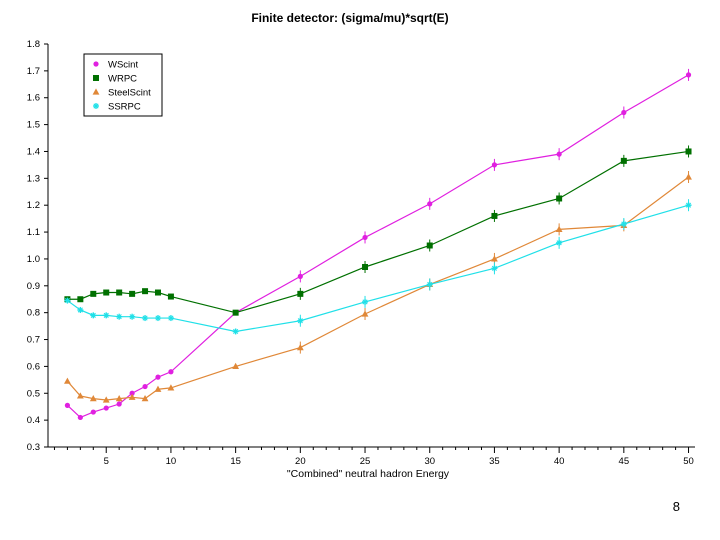 The image size is (720, 540). What do you see at coordinates (96, 78) in the screenshot?
I see `legend-marker-wrpc` at bounding box center [96, 78].